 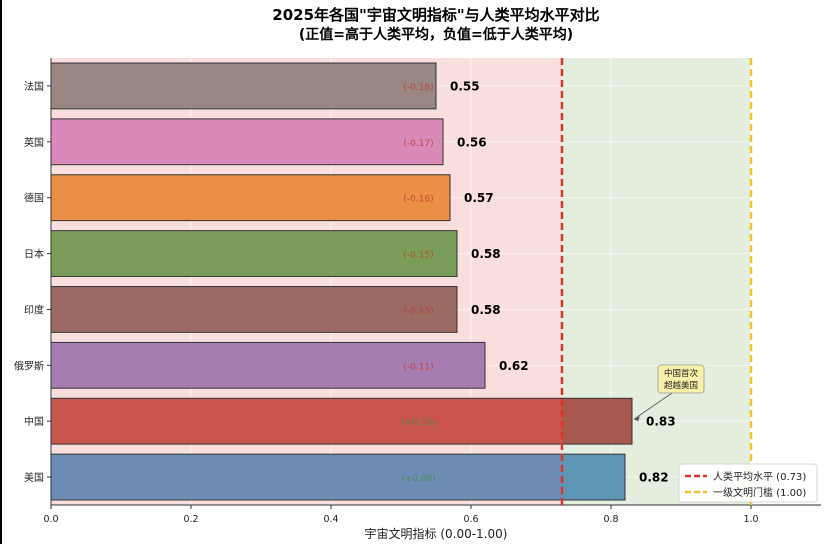 I want to click on category-label-3: 日本, so click(x=34, y=254).